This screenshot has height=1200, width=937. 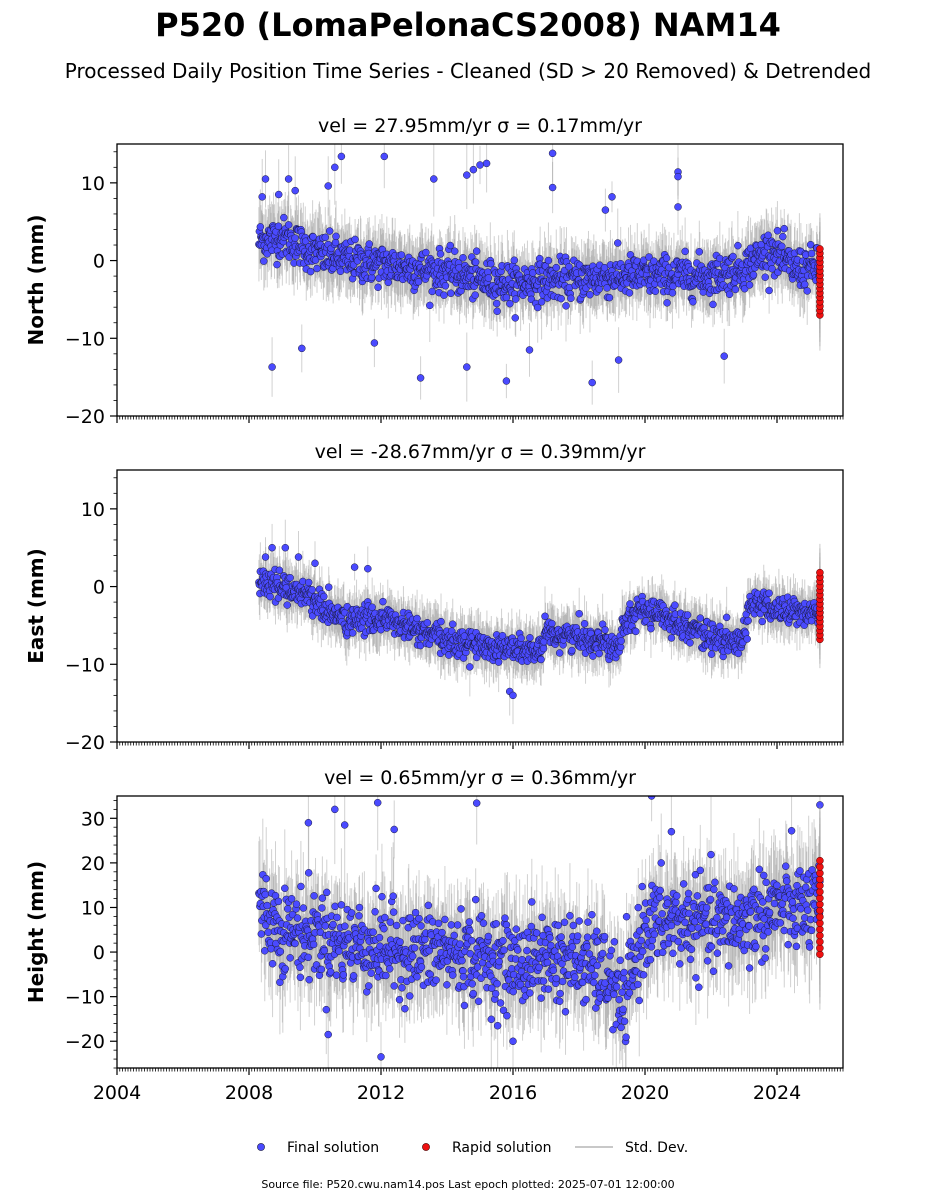 I want to click on y-tick-label: −20, so click(x=85, y=417).